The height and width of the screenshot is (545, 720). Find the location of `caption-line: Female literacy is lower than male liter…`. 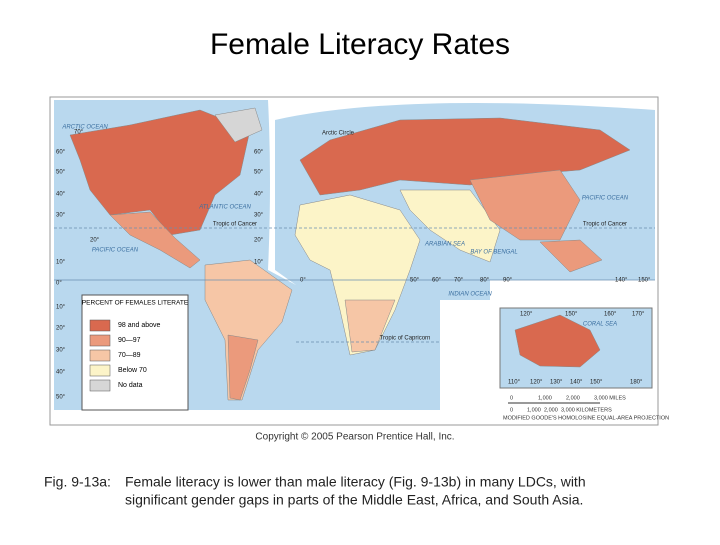

caption-line: Female literacy is lower than male liter… is located at coordinates (355, 482).